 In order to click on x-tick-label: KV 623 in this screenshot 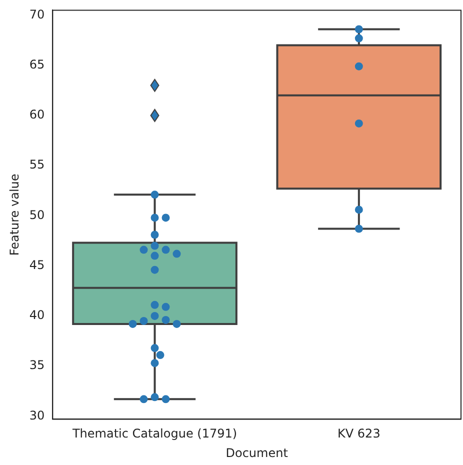, I will do `click(359, 433)`.